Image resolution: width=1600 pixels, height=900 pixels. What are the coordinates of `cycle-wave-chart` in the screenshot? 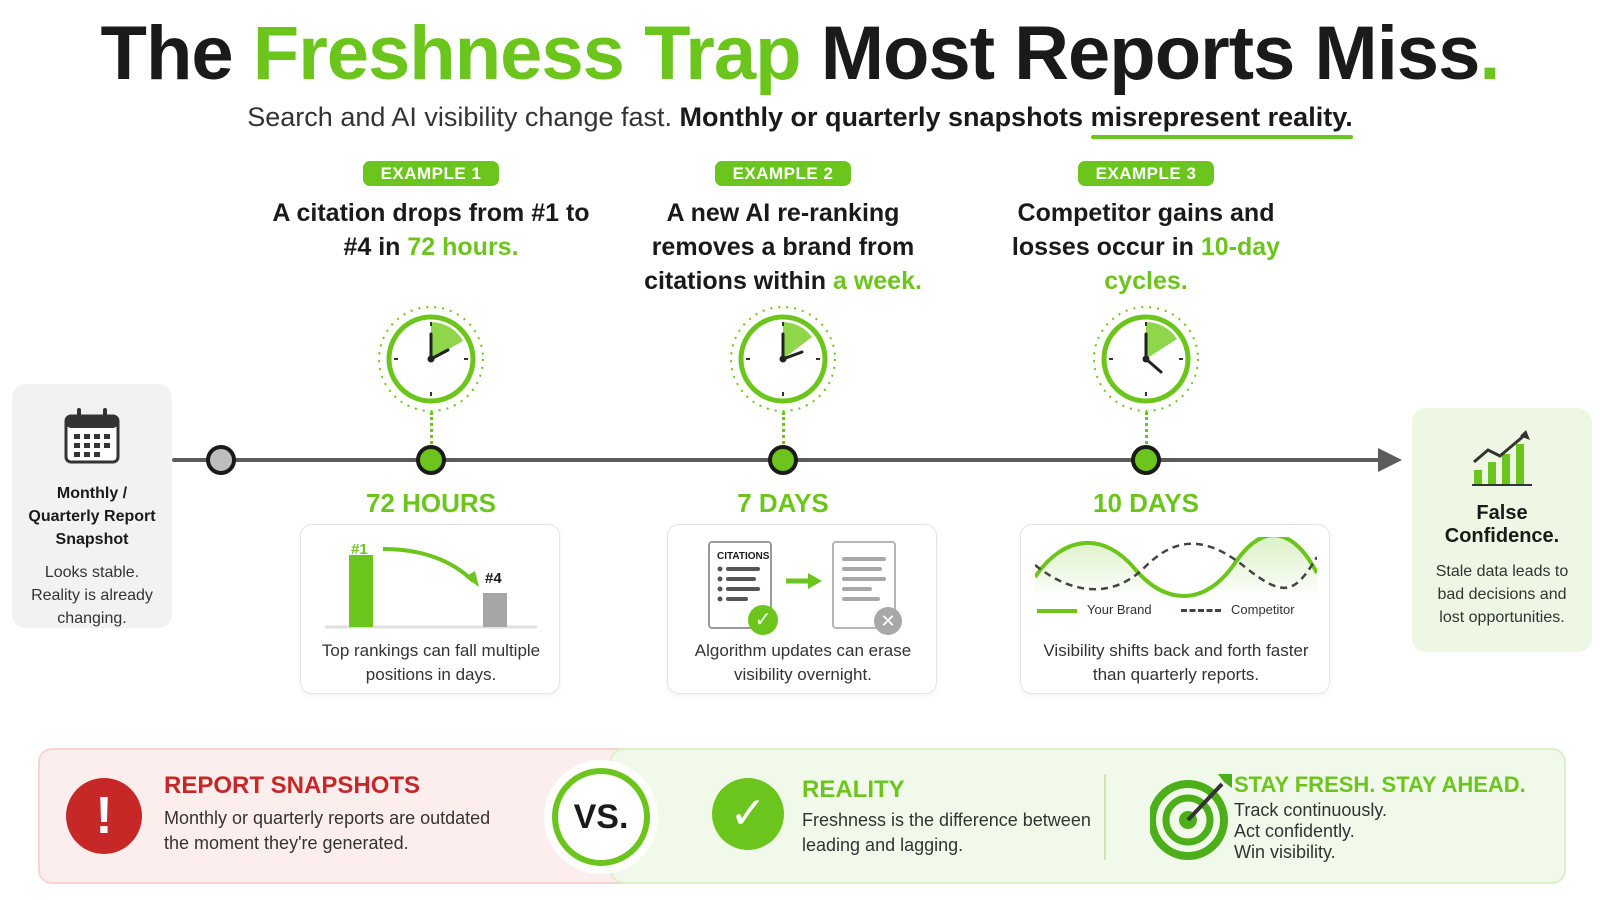 It's located at (1176, 569).